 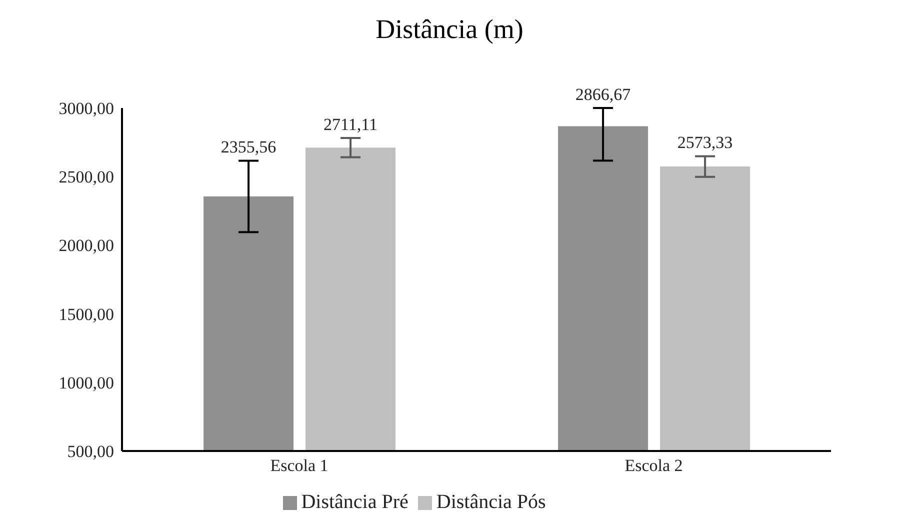 What do you see at coordinates (354, 502) in the screenshot?
I see `legend-label: Distância Pré` at bounding box center [354, 502].